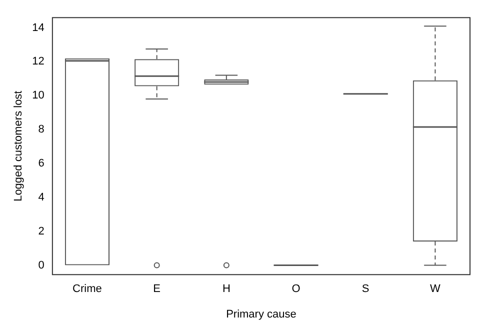 The image size is (480, 333). I want to click on x-tick-label: Crime, so click(87, 289).